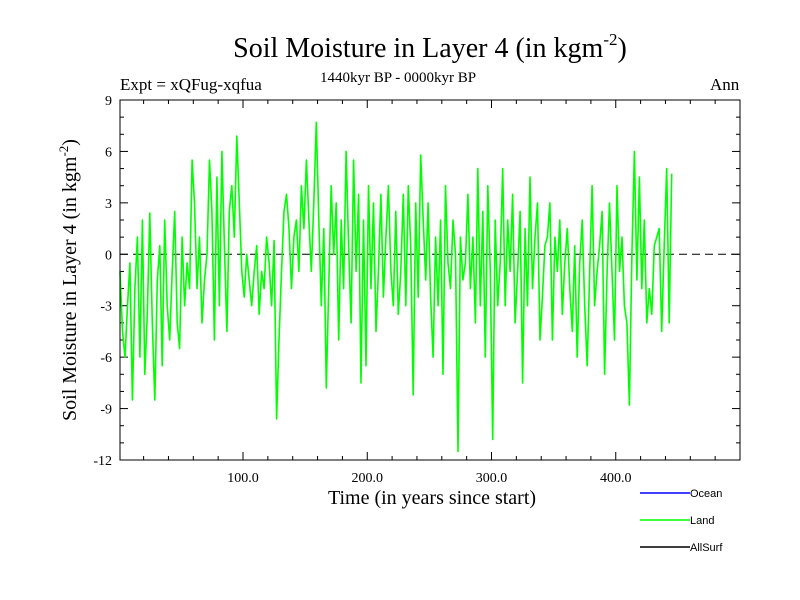  I want to click on x-axis-label: Time (in years since start), so click(432, 498).